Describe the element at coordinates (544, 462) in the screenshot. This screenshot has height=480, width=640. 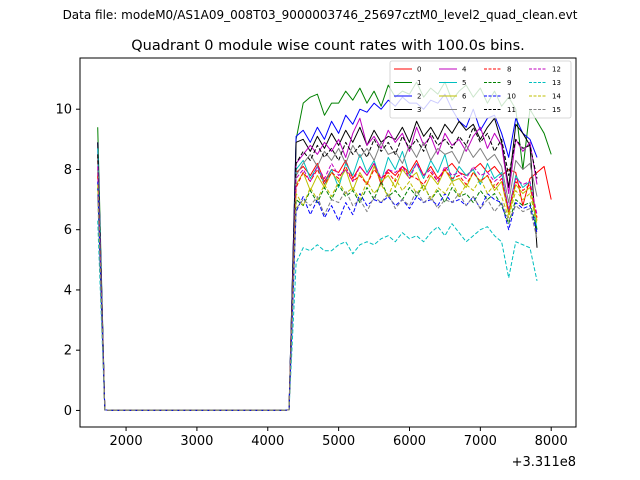
I see `x-axis-offset-label: +3.311e8` at that location.